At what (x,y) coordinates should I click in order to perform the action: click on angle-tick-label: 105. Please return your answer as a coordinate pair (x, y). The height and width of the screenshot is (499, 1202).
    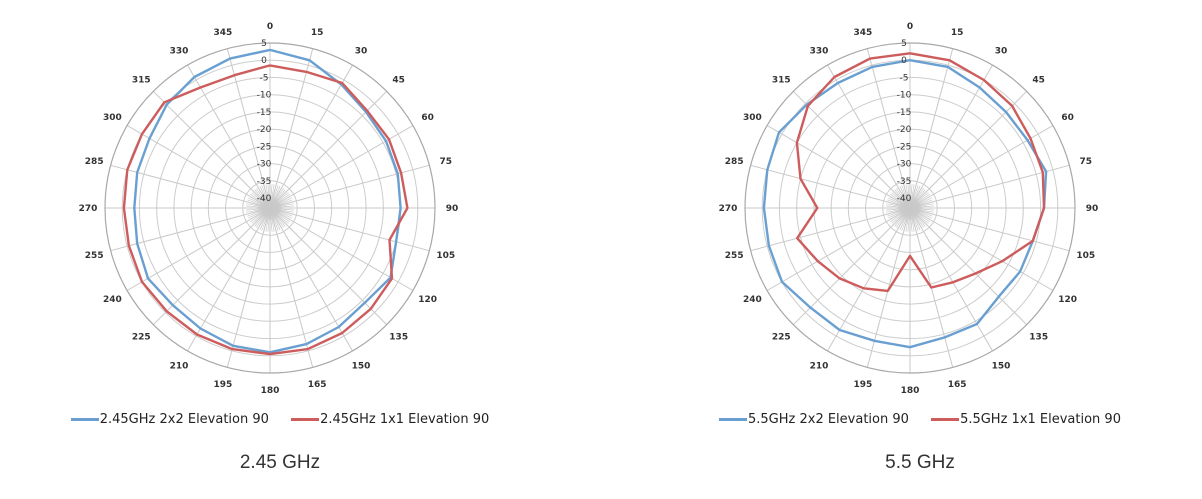
    Looking at the image, I should click on (445, 256).